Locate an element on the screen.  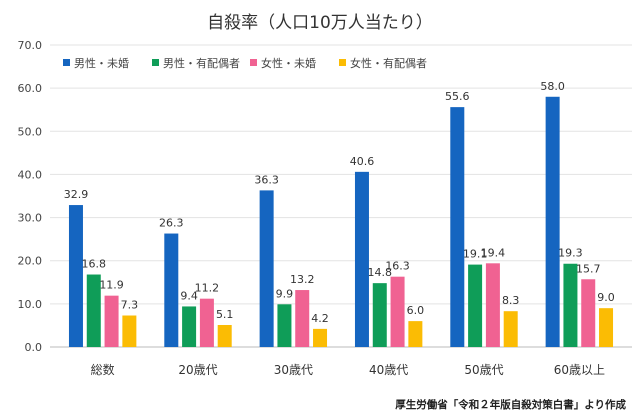
data-label: 19.1 is located at coordinates (475, 254).